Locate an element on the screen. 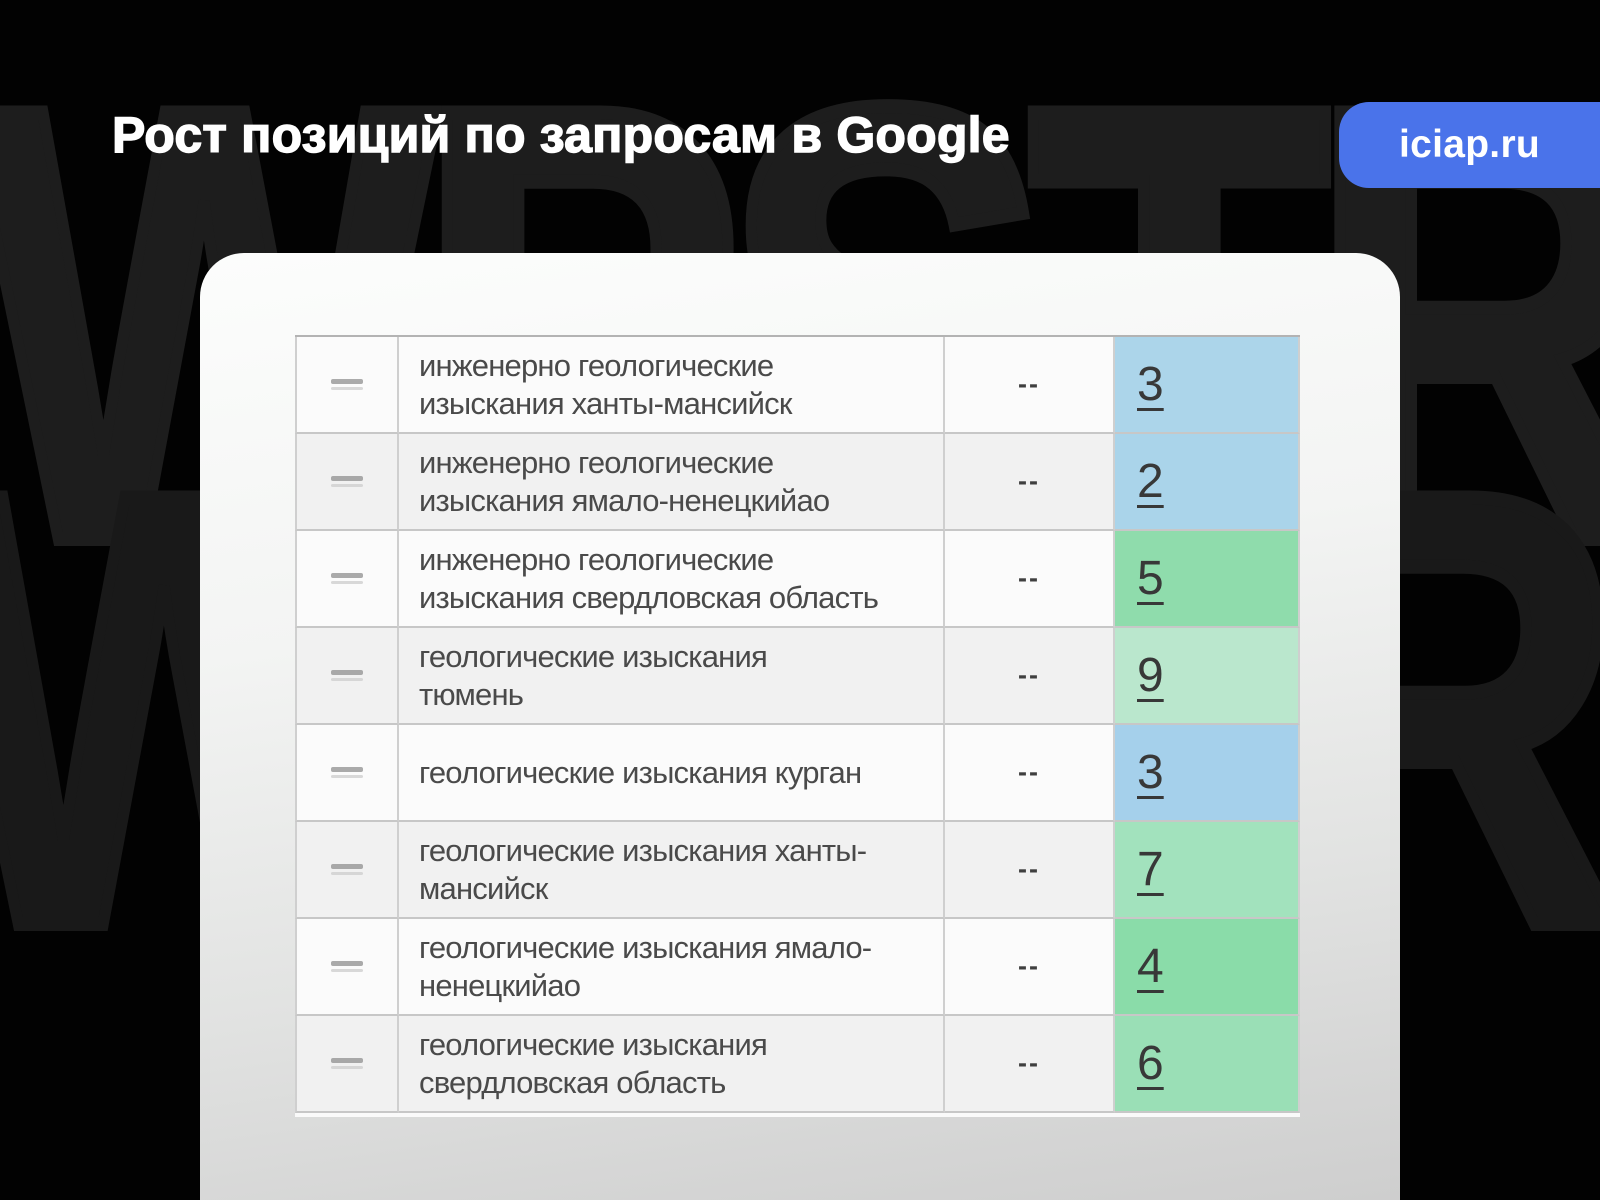  query-text: геологические изыскания курган is located at coordinates (640, 772).